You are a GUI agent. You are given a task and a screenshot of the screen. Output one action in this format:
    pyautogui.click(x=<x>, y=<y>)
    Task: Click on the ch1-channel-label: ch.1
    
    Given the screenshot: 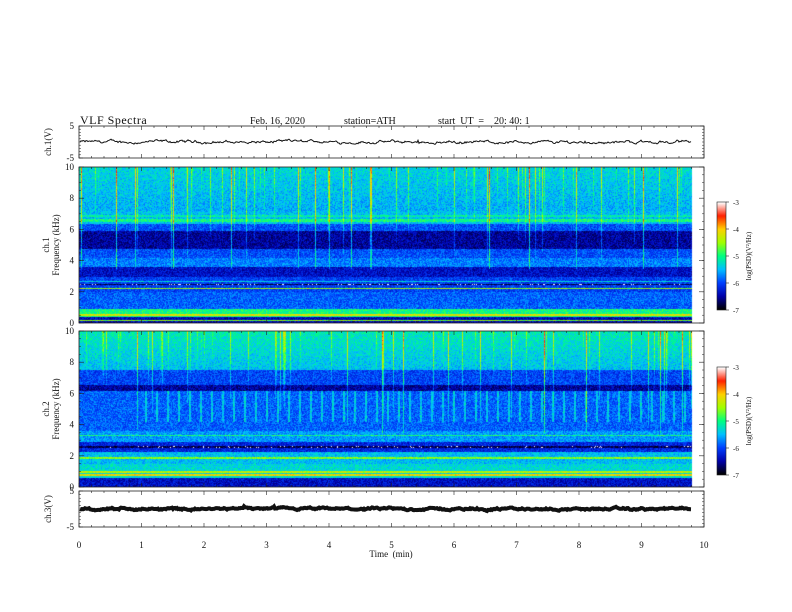 What is the action you would take?
    pyautogui.click(x=46, y=244)
    